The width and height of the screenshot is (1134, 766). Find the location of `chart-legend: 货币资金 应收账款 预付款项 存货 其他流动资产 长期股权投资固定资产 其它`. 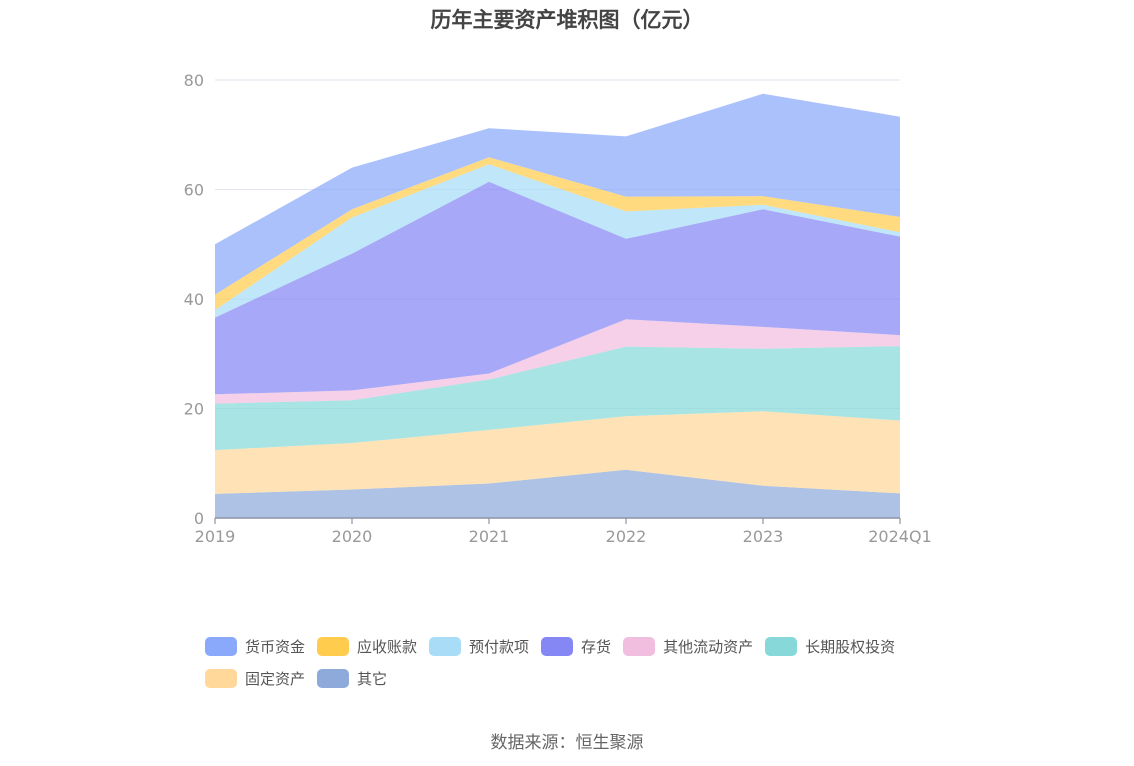

chart-legend: 货币资金 应收账款 预付款项 存货 其他流动资产 长期股权投资固定资产 其它 is located at coordinates (585, 662).